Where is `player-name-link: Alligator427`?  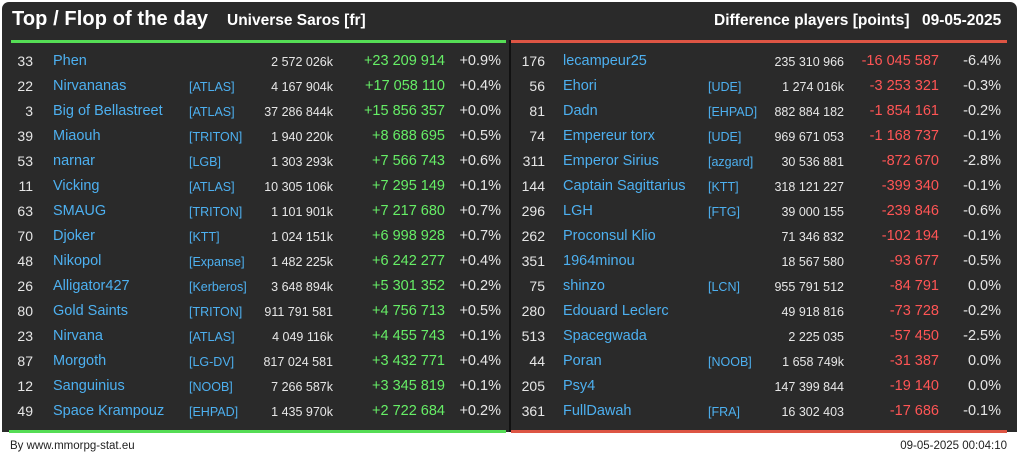 player-name-link: Alligator427 is located at coordinates (91, 286).